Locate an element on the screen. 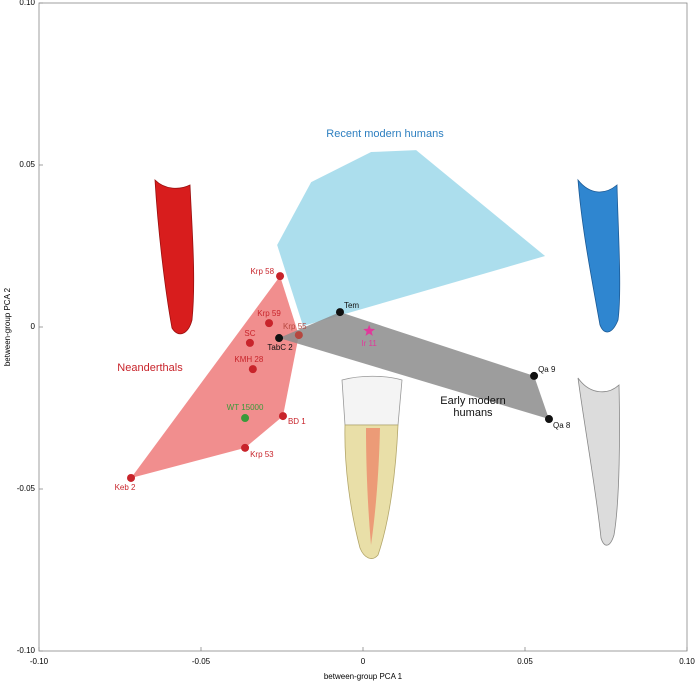 The height and width of the screenshot is (683, 700). x-tick-label: -0.05 is located at coordinates (201, 661).